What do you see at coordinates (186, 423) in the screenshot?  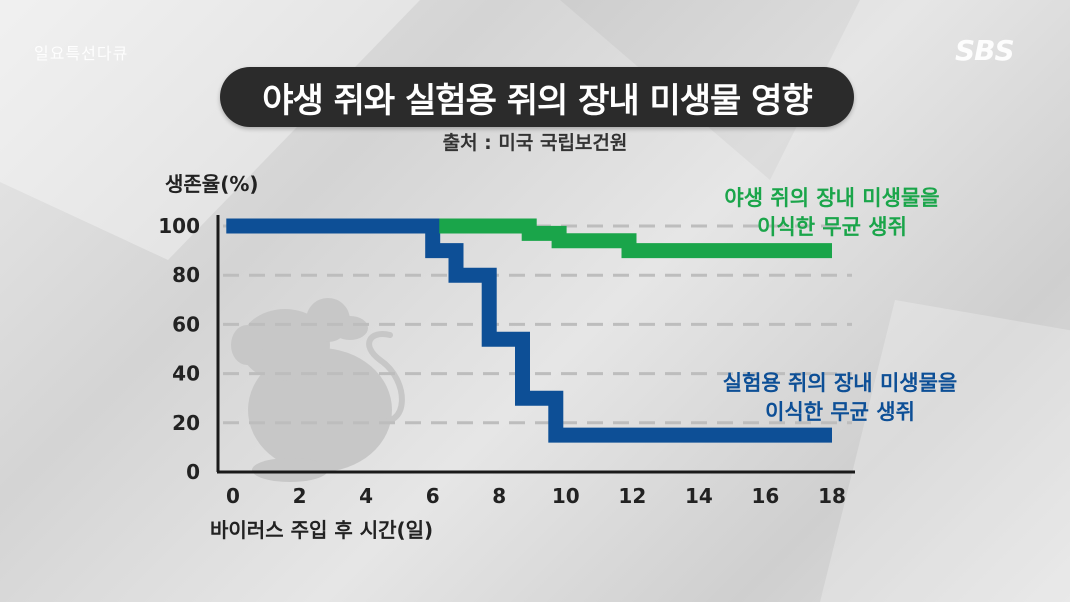 I see `y-tick-label-20: 20` at bounding box center [186, 423].